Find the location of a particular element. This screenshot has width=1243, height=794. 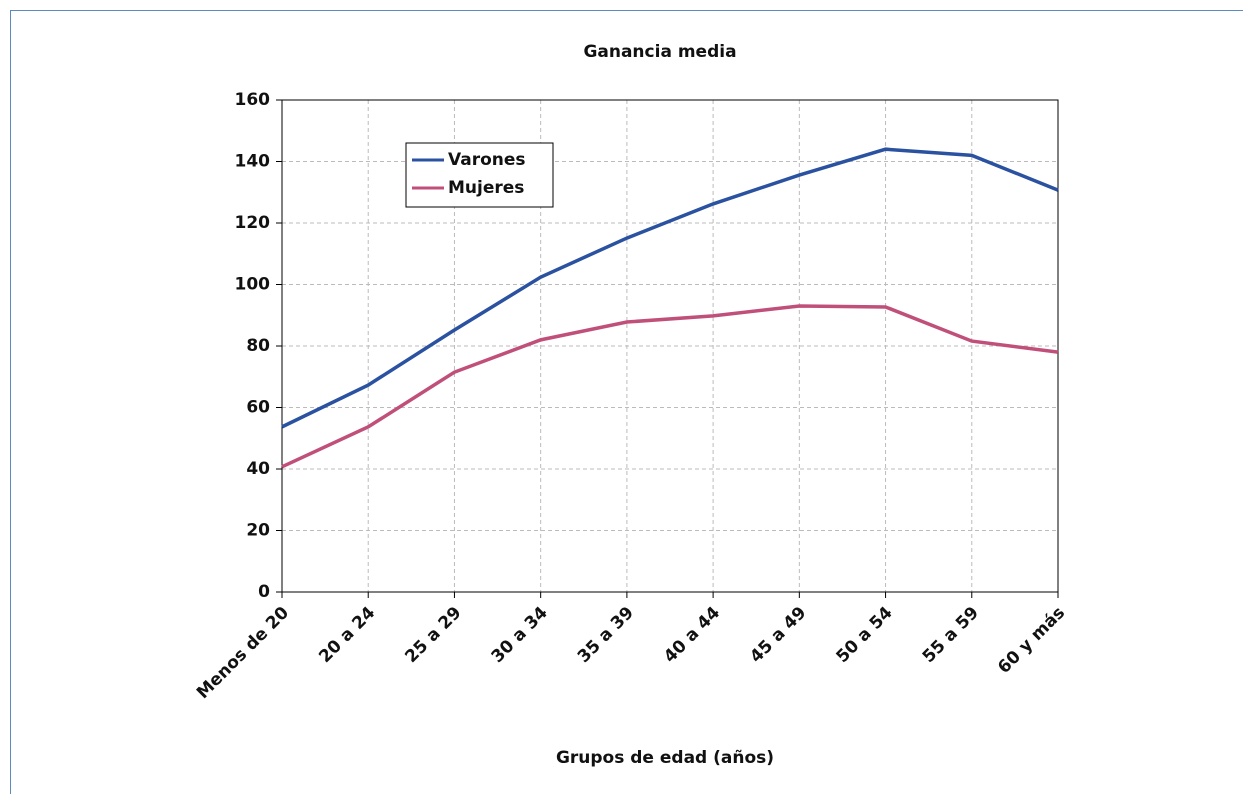

x-tick-label: 25 a 29 is located at coordinates (433, 635).